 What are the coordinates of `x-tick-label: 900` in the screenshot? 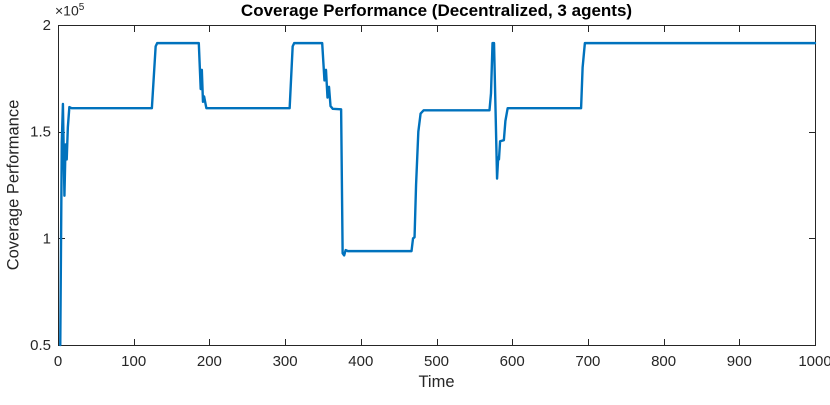 It's located at (739, 361).